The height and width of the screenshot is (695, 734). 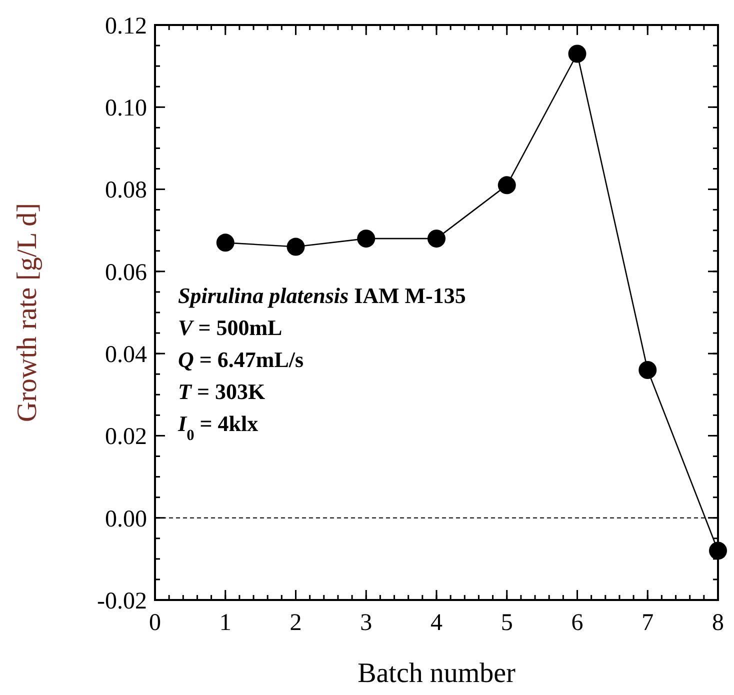 What do you see at coordinates (296, 623) in the screenshot?
I see `x-tick-label: 2` at bounding box center [296, 623].